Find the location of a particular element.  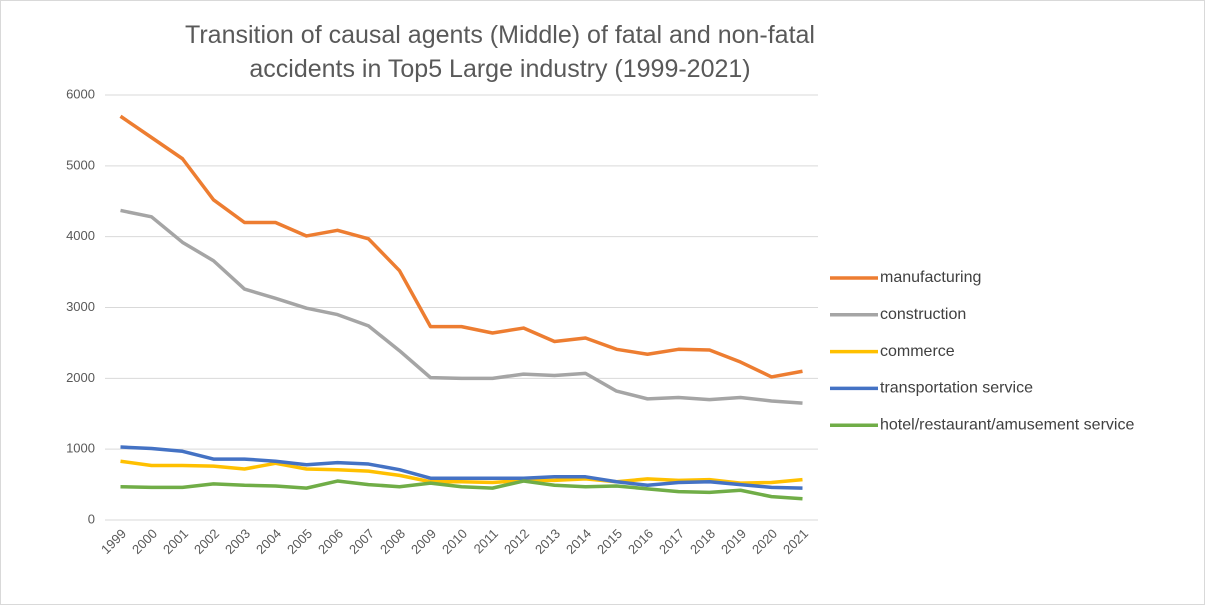

legend-label: transportation service is located at coordinates (956, 388).